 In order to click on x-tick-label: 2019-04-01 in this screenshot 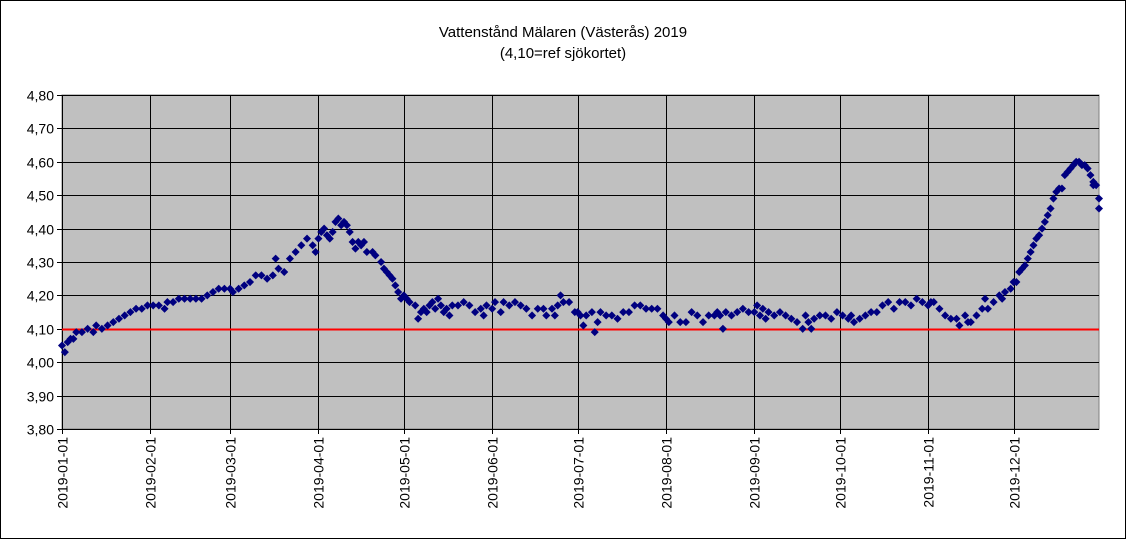, I will do `click(319, 473)`.